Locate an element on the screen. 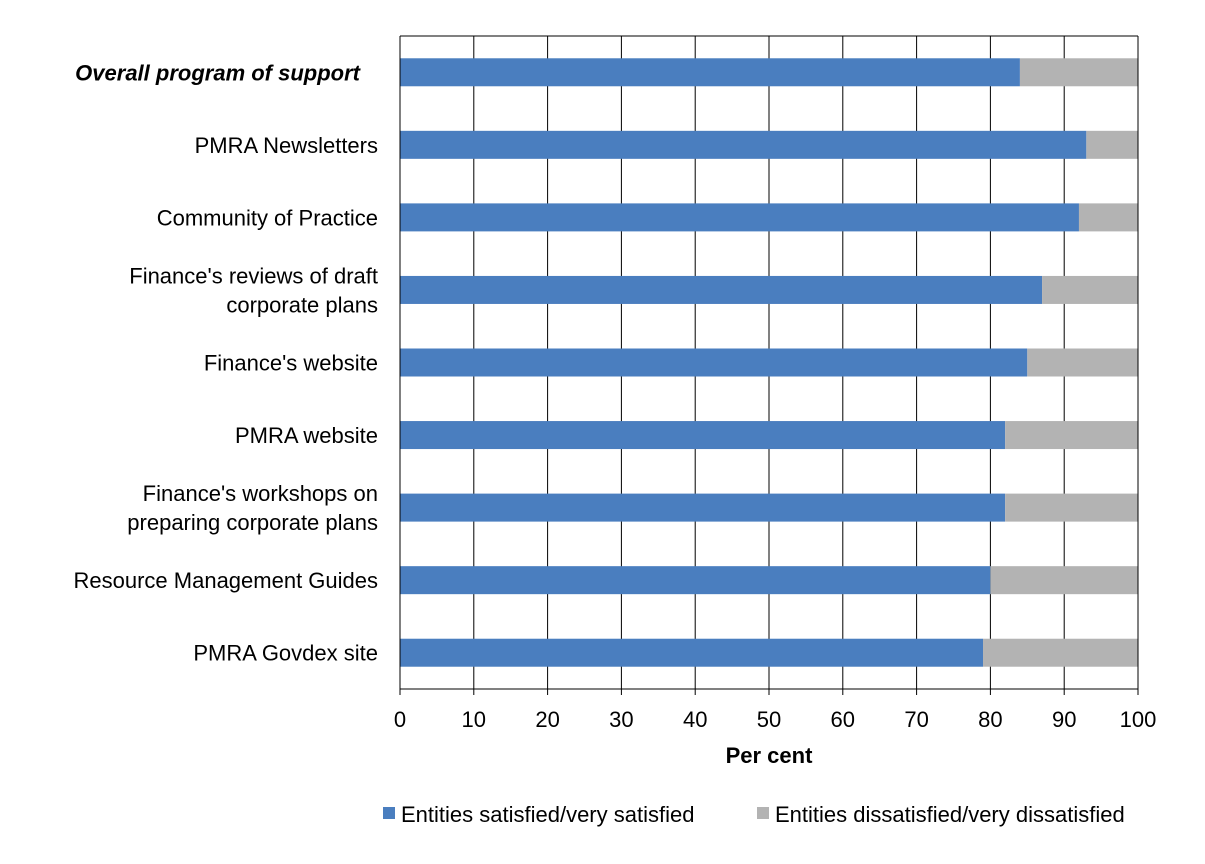 This screenshot has height=864, width=1205. x-tick-label: 30 is located at coordinates (621, 719).